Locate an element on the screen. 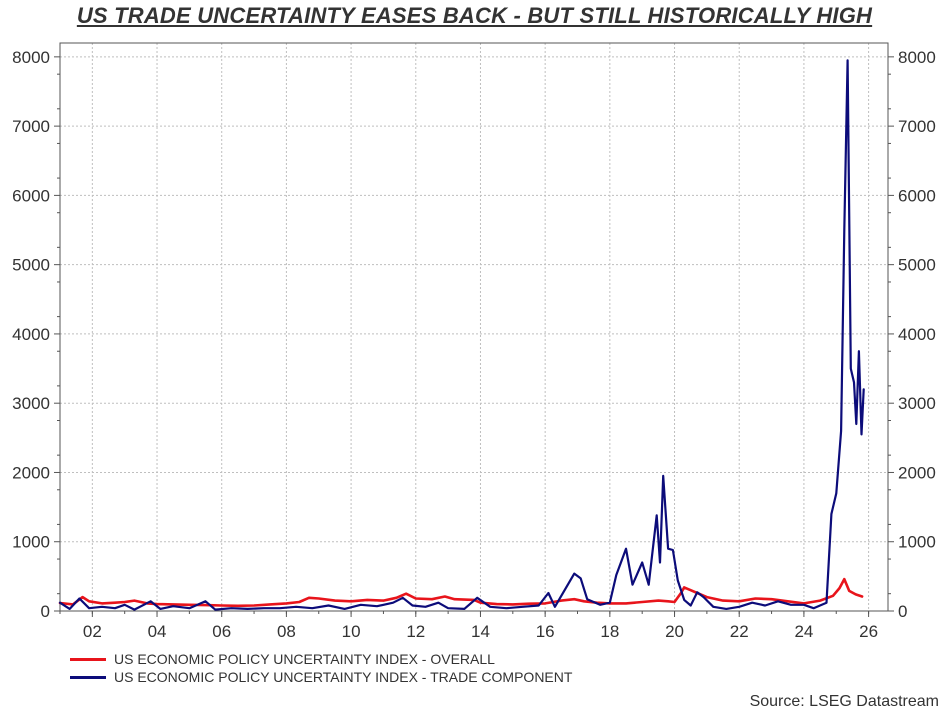 Image resolution: width=949 pixels, height=713 pixels. x-tick-label: 18 is located at coordinates (609, 631).